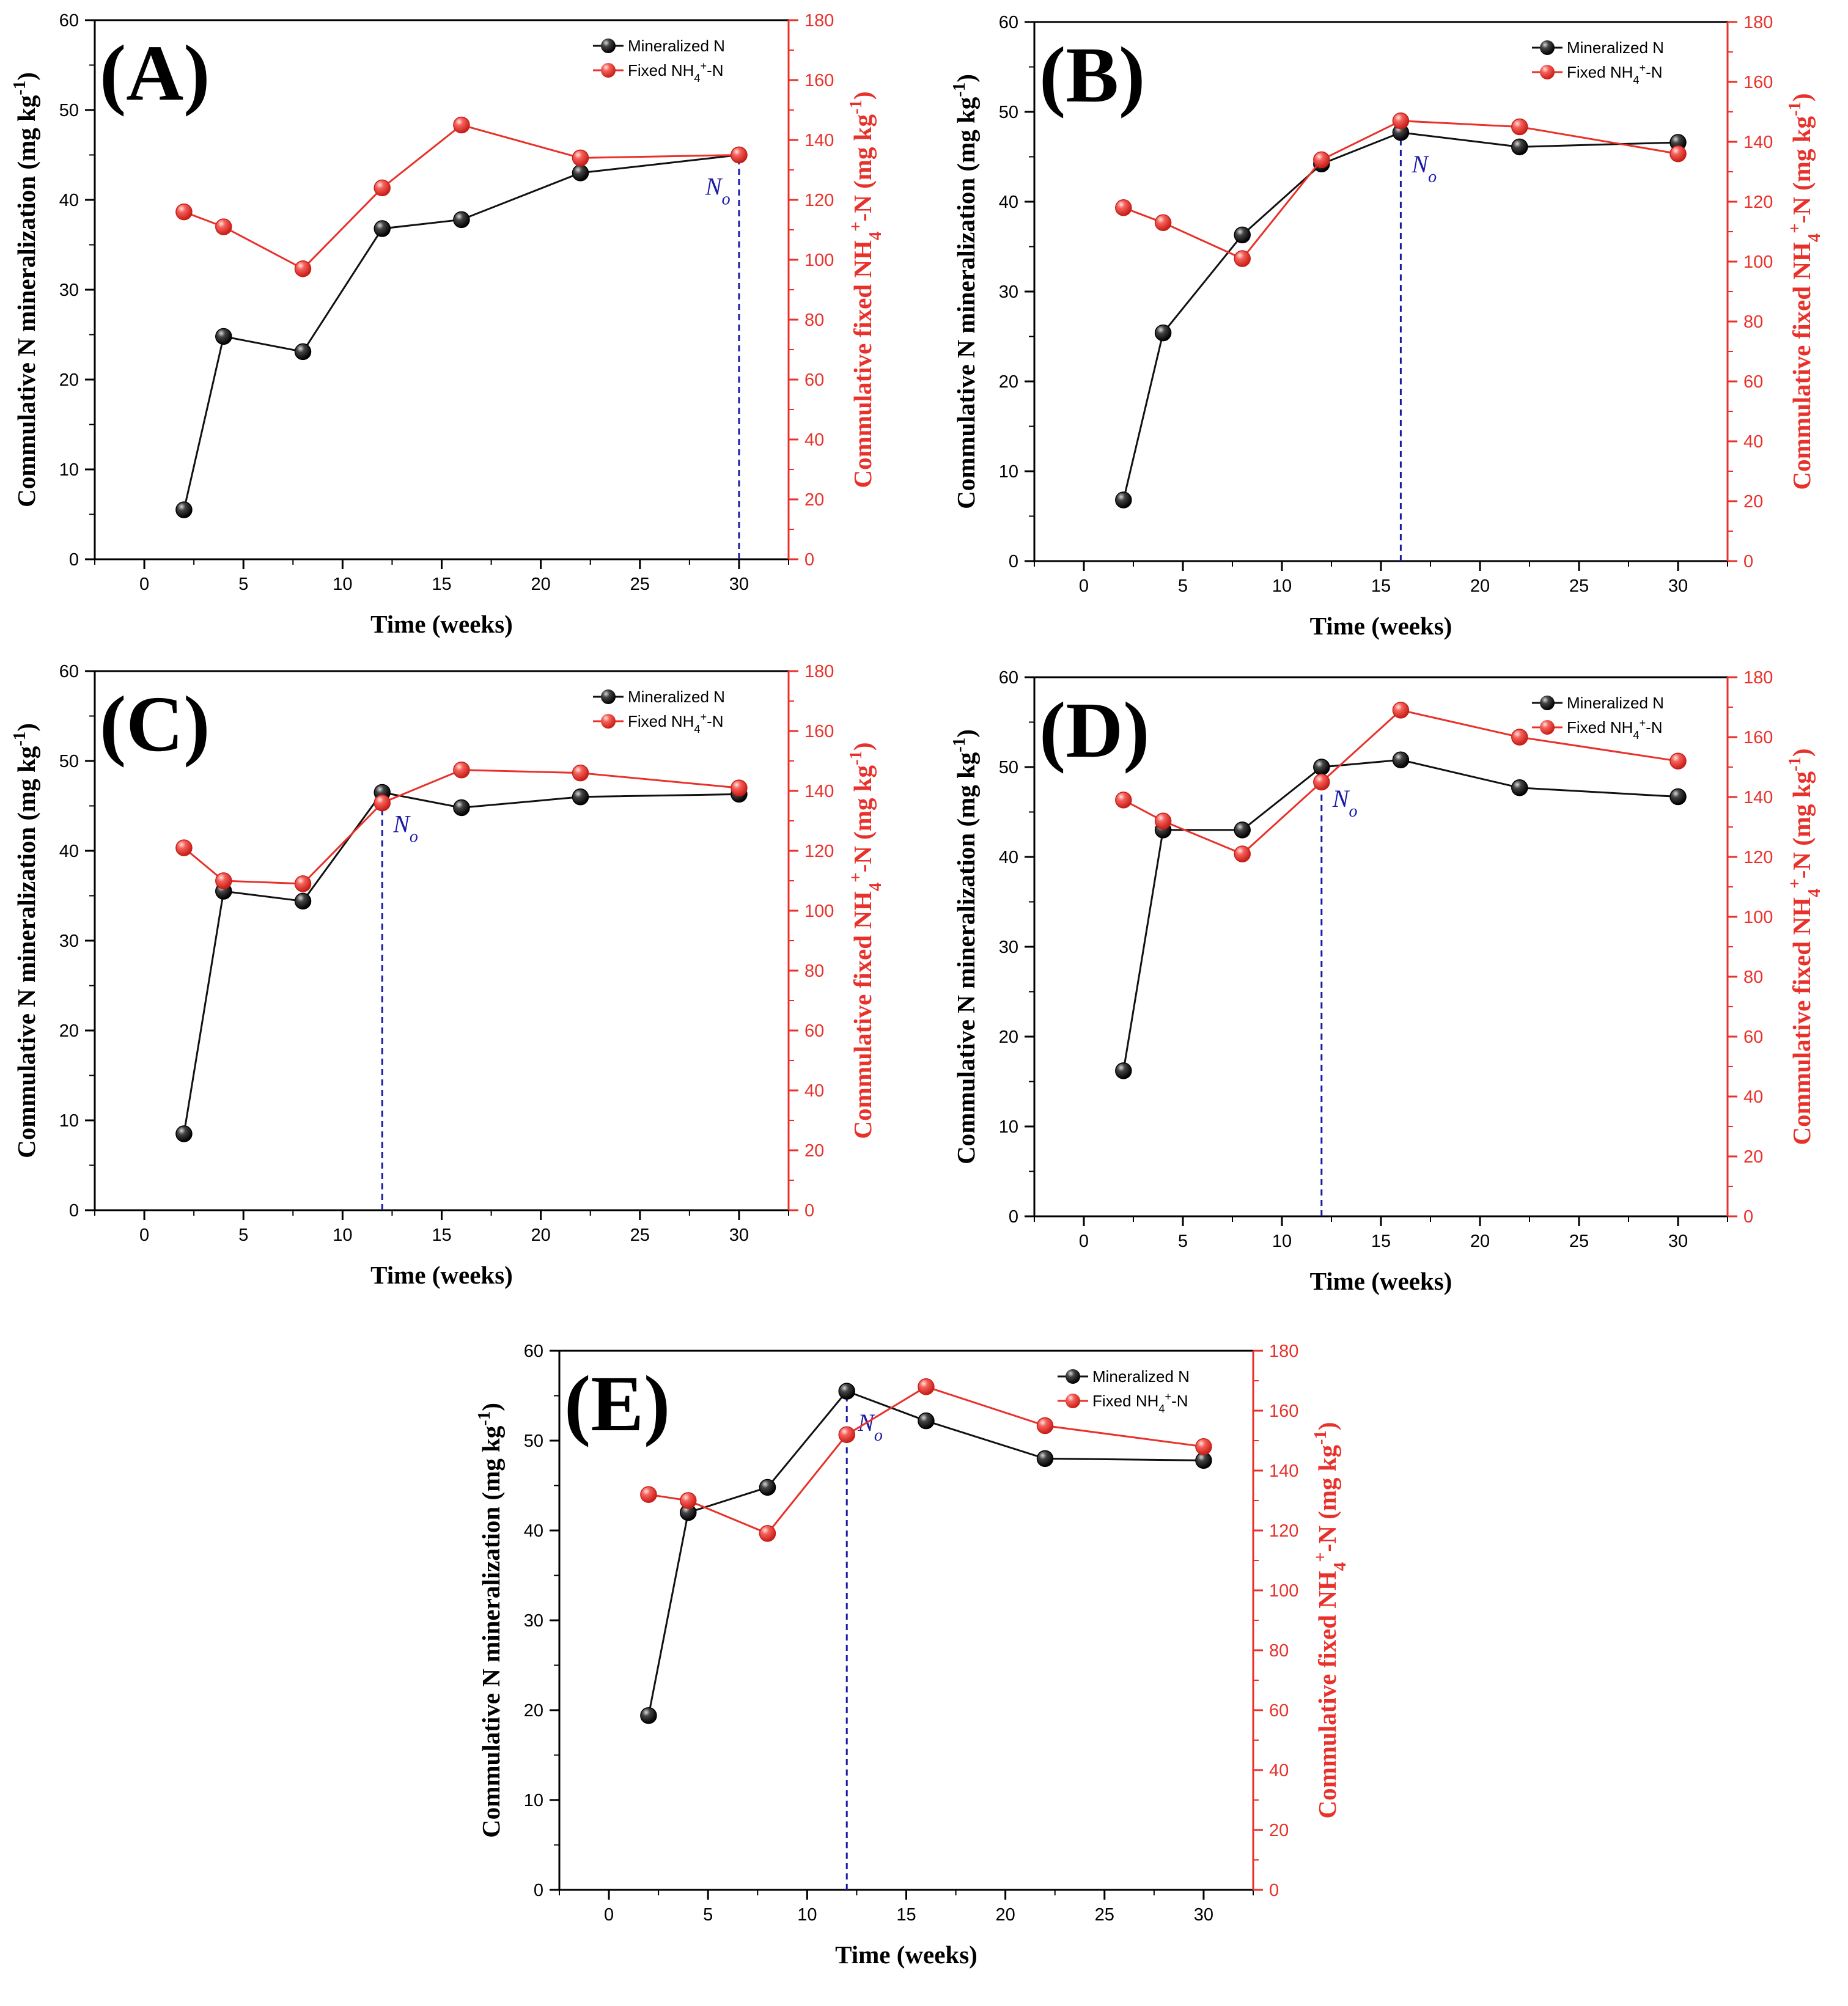  I want to click on legend-entry: Fixed NH4+-N, so click(1615, 729).